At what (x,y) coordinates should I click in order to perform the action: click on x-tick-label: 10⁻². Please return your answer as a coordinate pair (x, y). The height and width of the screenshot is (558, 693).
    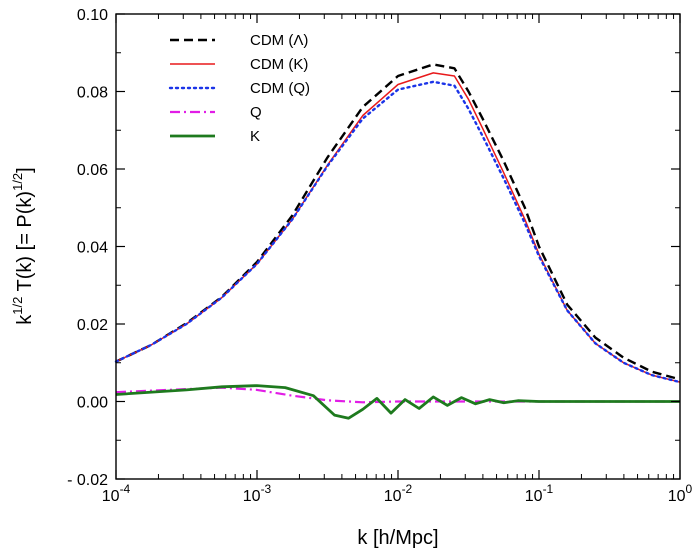
    Looking at the image, I should click on (398, 493).